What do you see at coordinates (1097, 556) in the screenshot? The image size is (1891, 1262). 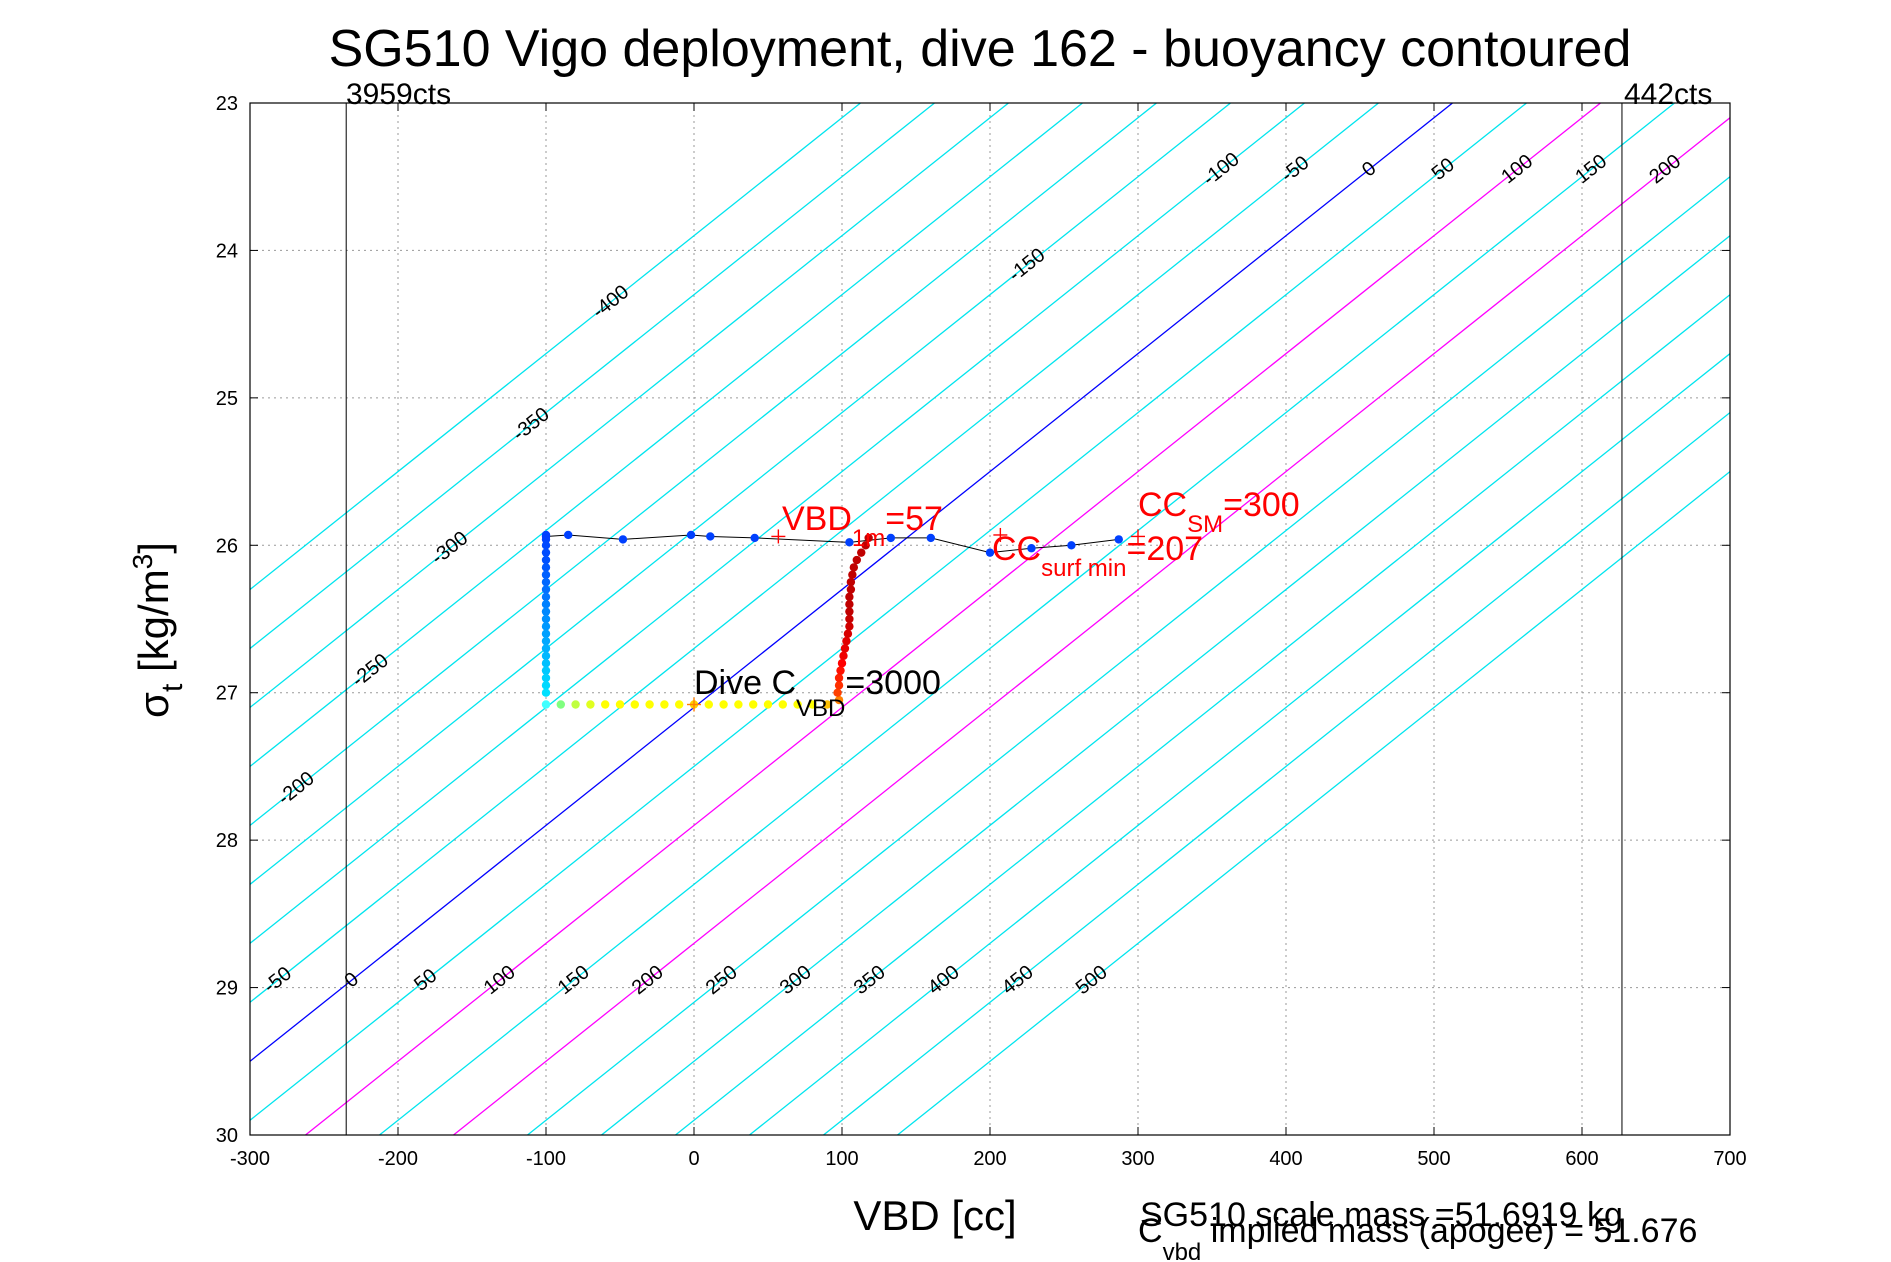 I see `cc-surf-min-annotation: CCsurf min=207` at bounding box center [1097, 556].